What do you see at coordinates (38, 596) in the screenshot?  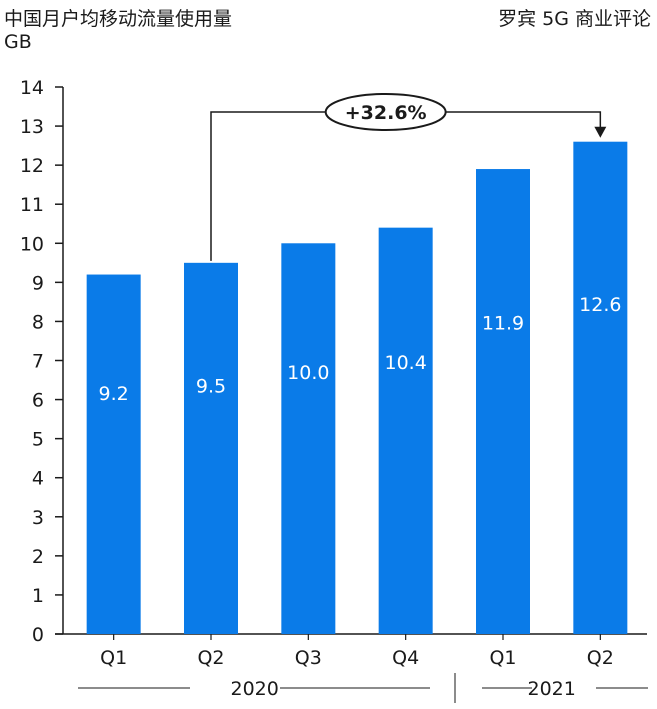 I see `y-tick-label: 1` at bounding box center [38, 596].